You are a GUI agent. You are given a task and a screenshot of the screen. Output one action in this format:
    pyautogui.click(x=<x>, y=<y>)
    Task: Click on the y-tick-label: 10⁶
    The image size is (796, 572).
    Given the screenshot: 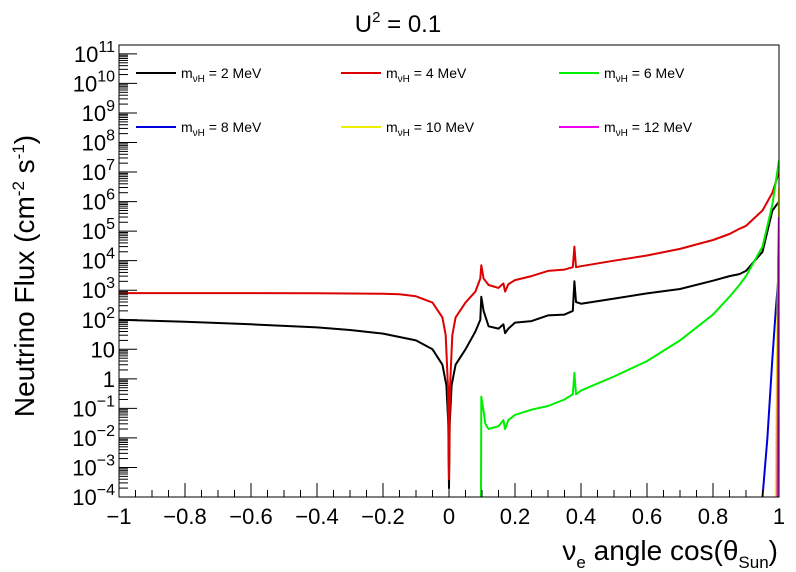 What is the action you would take?
    pyautogui.click(x=98, y=201)
    